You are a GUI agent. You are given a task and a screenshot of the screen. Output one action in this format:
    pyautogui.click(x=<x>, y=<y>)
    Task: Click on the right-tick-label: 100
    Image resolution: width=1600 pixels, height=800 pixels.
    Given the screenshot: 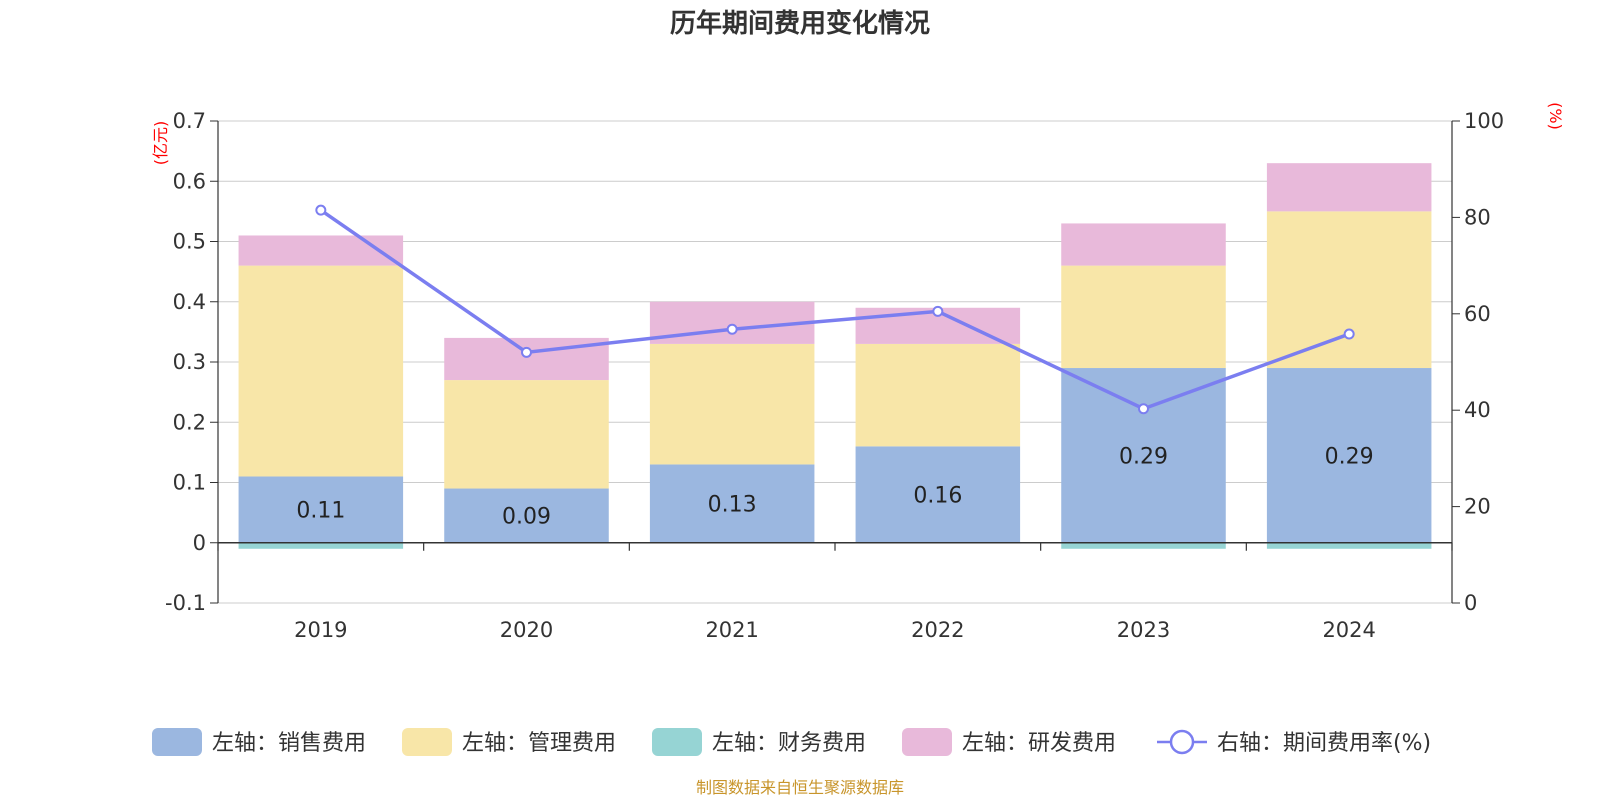 What is the action you would take?
    pyautogui.click(x=1484, y=121)
    